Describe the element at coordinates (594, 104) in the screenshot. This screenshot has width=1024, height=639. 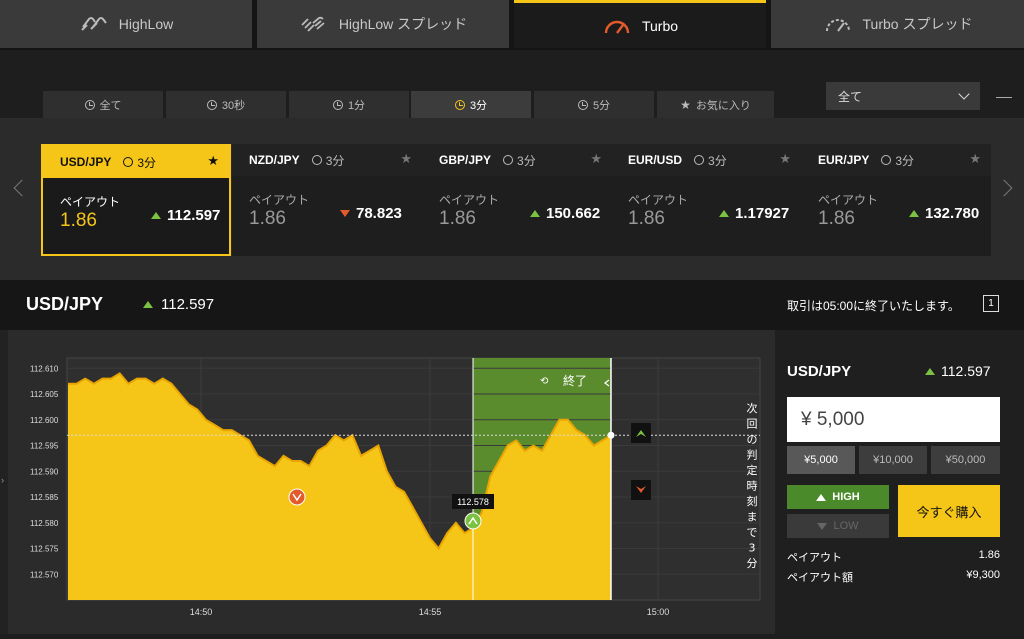
I see `filter-5m: 5分` at that location.